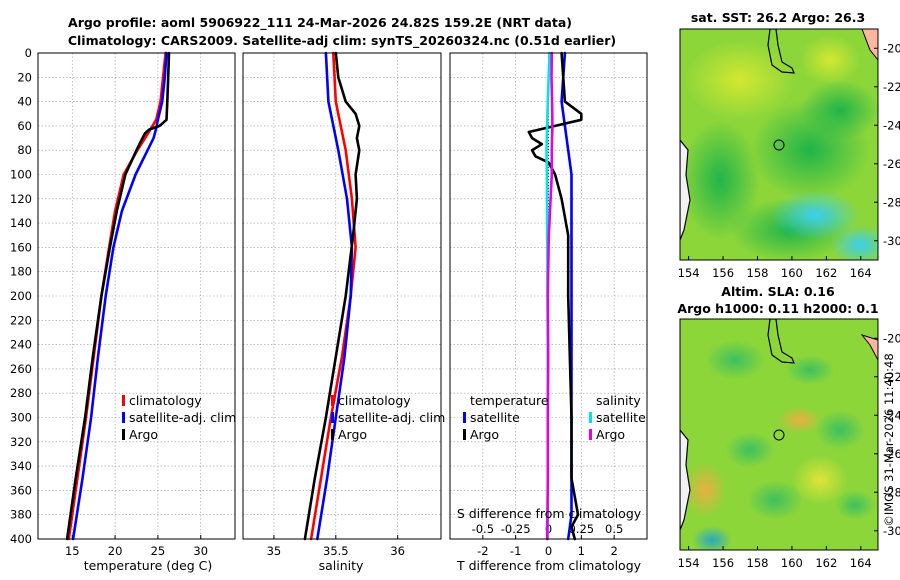 Image resolution: width=900 pixels, height=580 pixels. What do you see at coordinates (388, 417) in the screenshot?
I see `salinity-legend: climatology satellite-adj. clim Argo` at bounding box center [388, 417].